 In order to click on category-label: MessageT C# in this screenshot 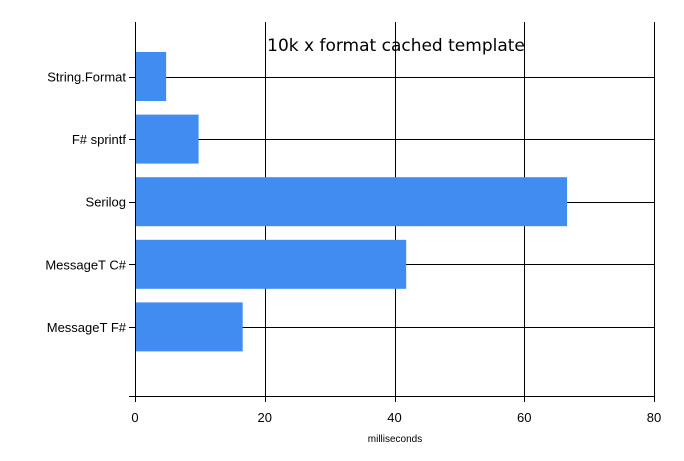, I will do `click(85, 264)`.